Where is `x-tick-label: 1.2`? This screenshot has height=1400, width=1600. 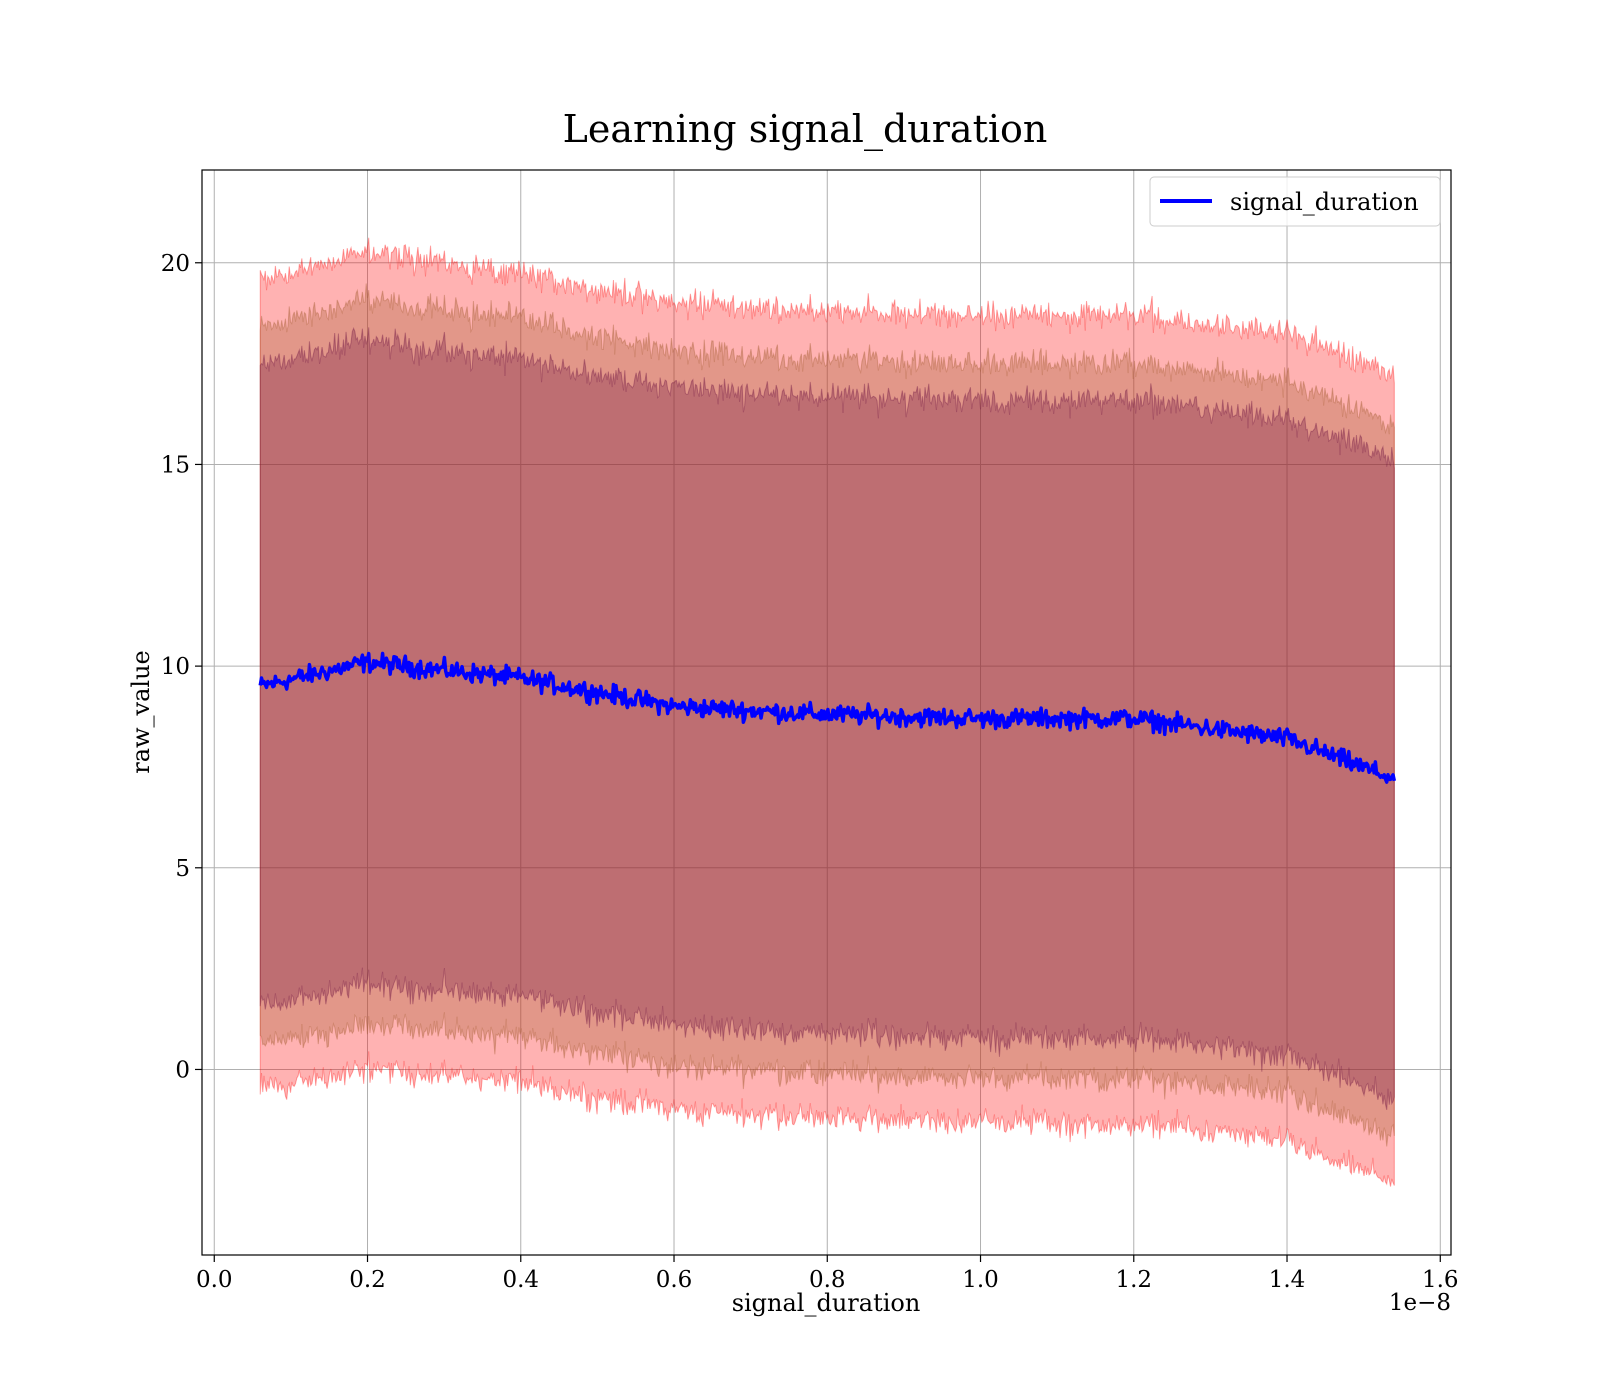
x-tick-label: 1.2 is located at coordinates (1133, 1280).